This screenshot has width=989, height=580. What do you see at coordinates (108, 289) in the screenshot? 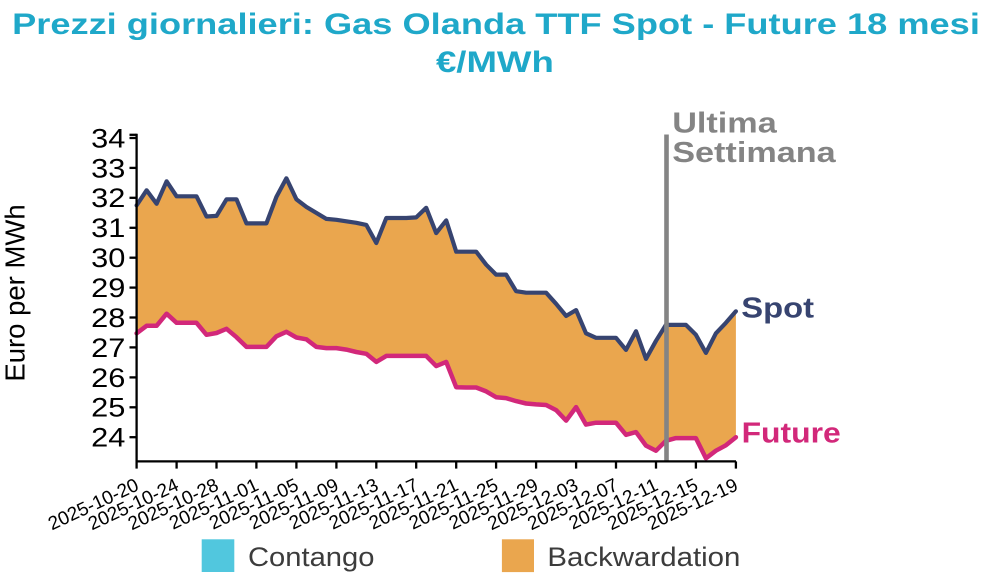
I see `svg-text: 29` at bounding box center [108, 289].